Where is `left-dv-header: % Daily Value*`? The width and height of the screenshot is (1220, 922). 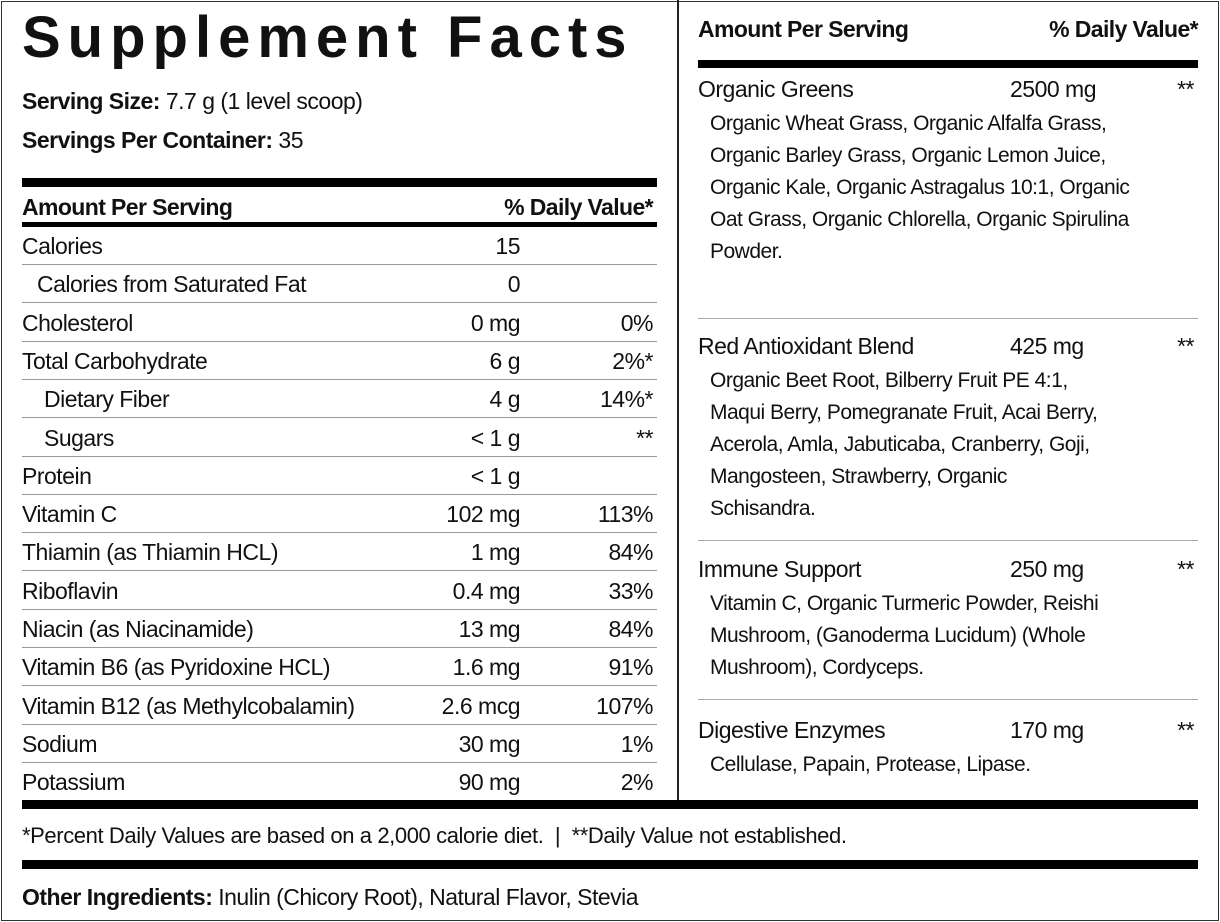
left-dv-header: % Daily Value* is located at coordinates (578, 207).